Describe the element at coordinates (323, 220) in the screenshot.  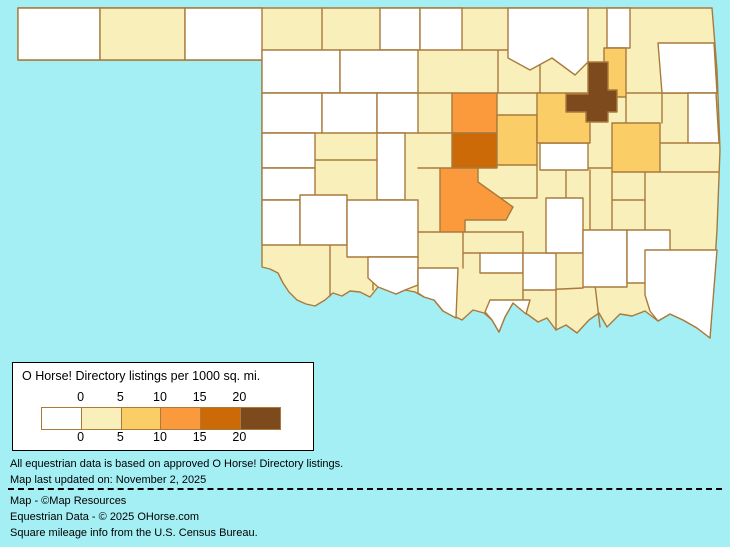
I see `county-kiowa` at that location.